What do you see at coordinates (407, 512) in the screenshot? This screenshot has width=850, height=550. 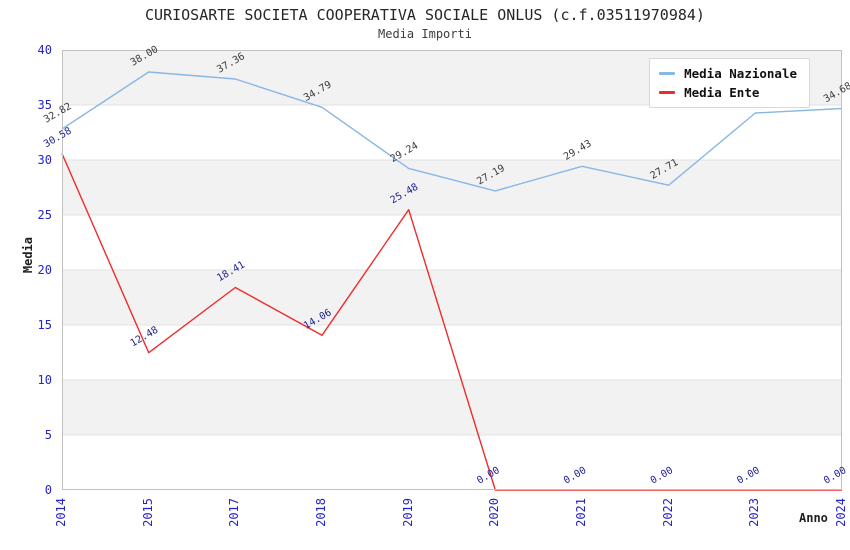 I see `x-tick-label: 2019` at bounding box center [407, 512].